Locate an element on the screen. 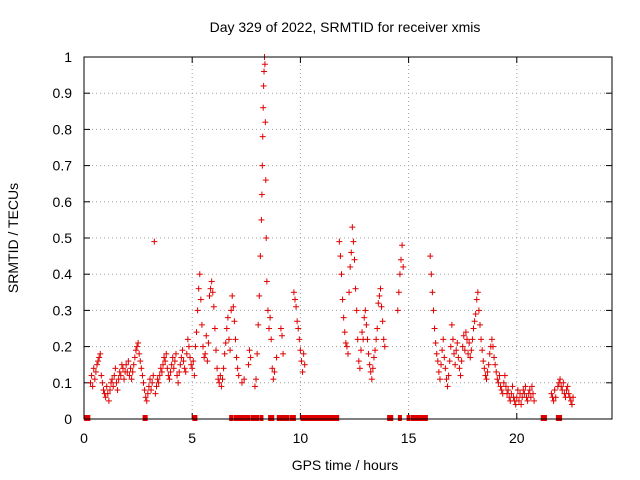 This screenshot has height=480, width=640. y-tick-label: 0.5 is located at coordinates (63, 238).